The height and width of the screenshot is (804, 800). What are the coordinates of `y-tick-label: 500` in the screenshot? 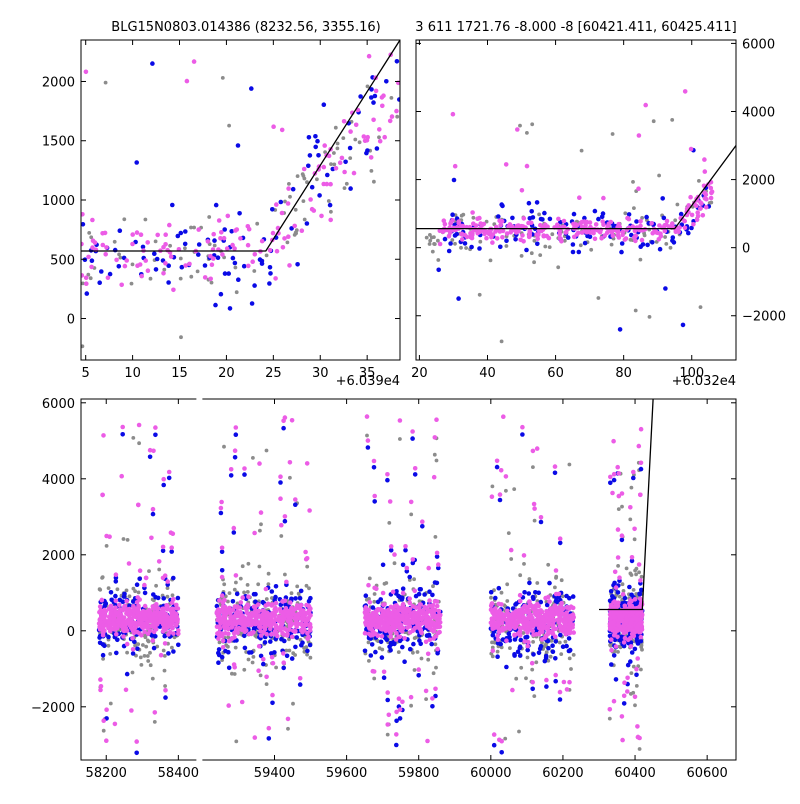 It's located at (62, 260).